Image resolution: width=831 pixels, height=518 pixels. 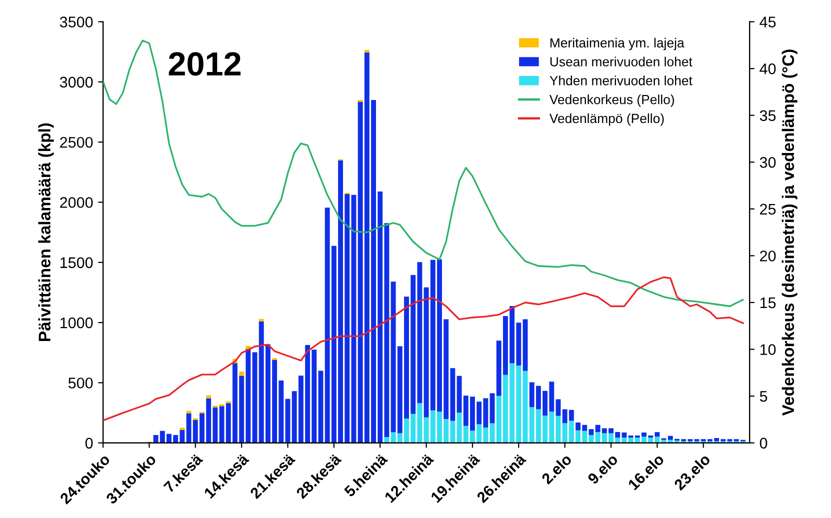 I want to click on legend-label: Vedenkorkeus (Pello), so click(x=611, y=100).